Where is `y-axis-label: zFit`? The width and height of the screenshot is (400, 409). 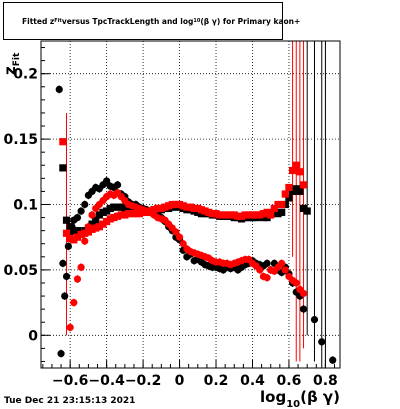
y-axis-label: zFit is located at coordinates (11, 63).